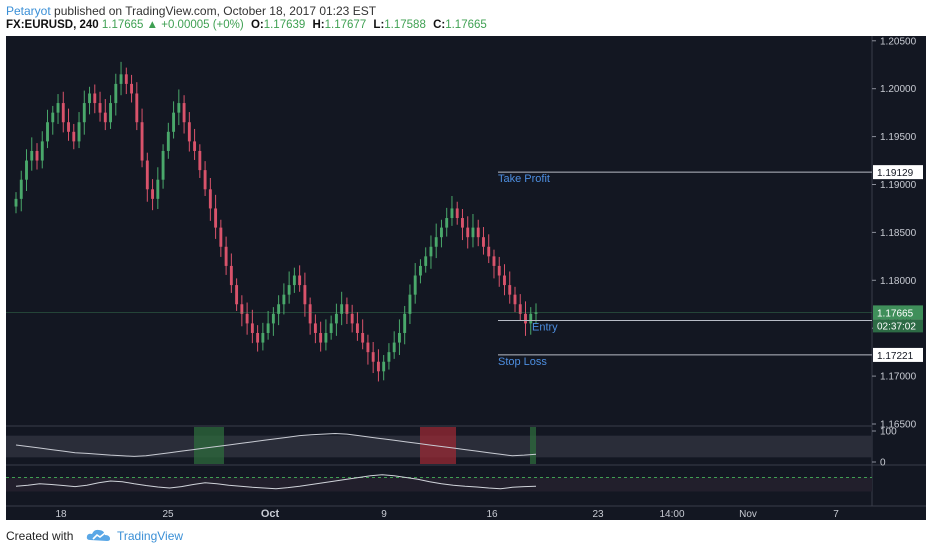  Describe the element at coordinates (150, 536) in the screenshot. I see `tradingview-brand: TradingView` at that location.